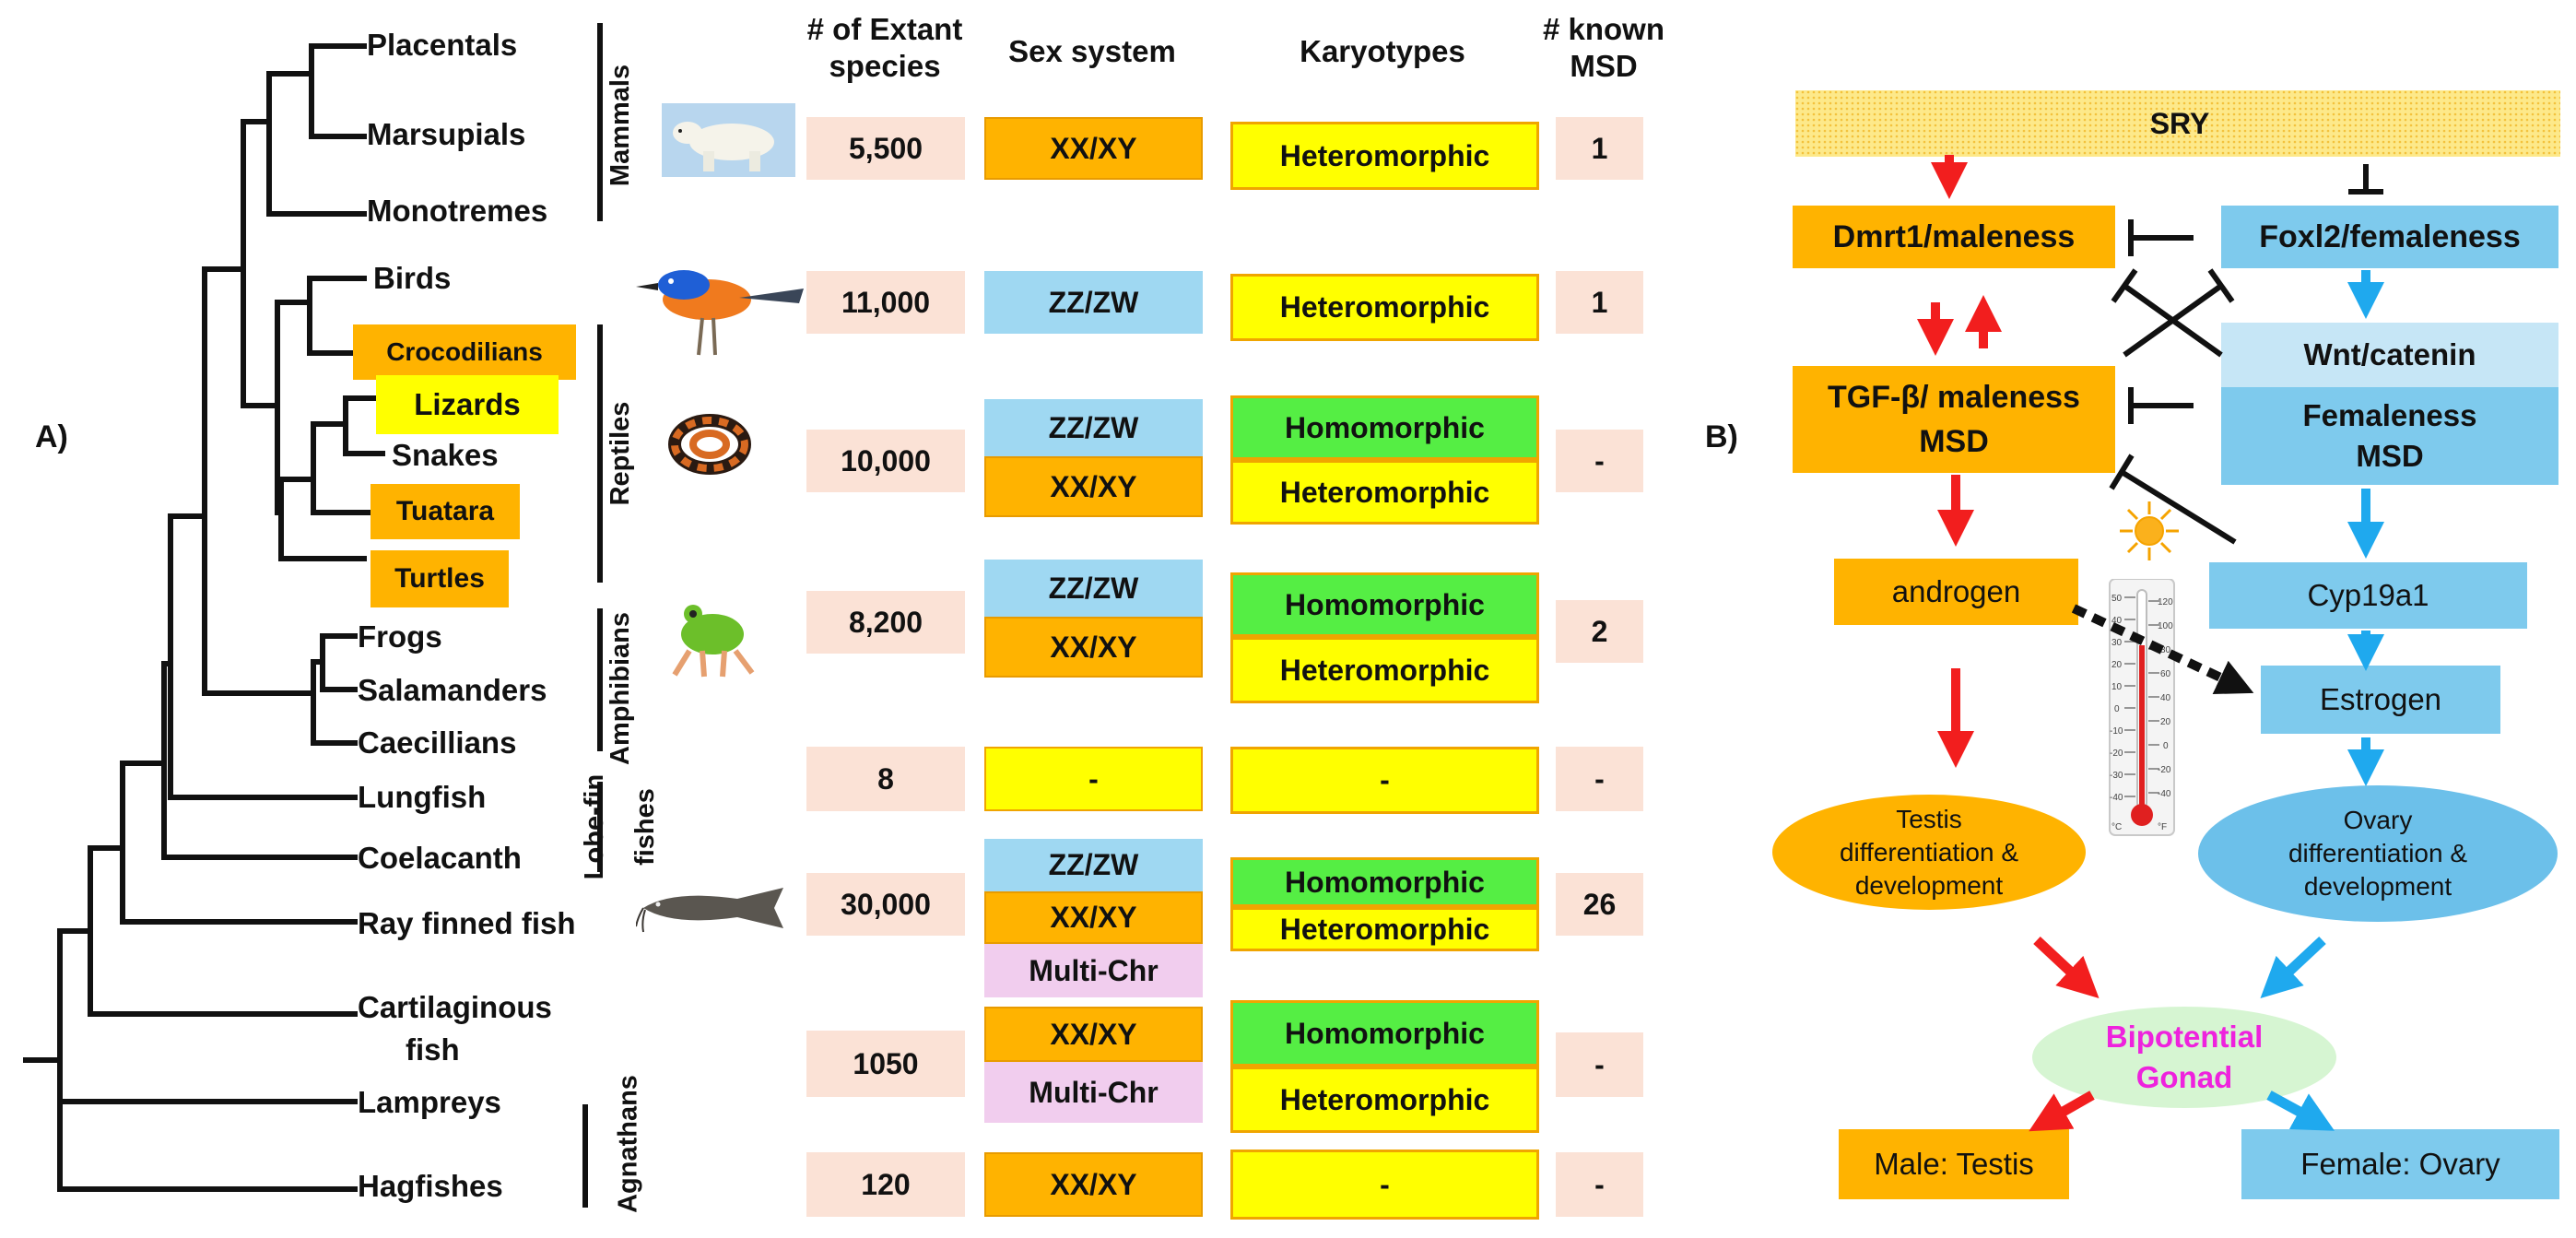 Image resolution: width=2576 pixels, height=1238 pixels. Describe the element at coordinates (886, 1184) in the screenshot. I see `species-hagfish: 120` at that location.